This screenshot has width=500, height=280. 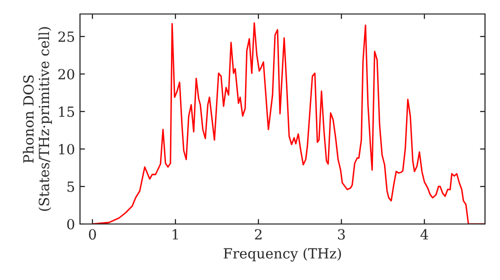 I want to click on x-tick-label: 2, so click(x=258, y=234).